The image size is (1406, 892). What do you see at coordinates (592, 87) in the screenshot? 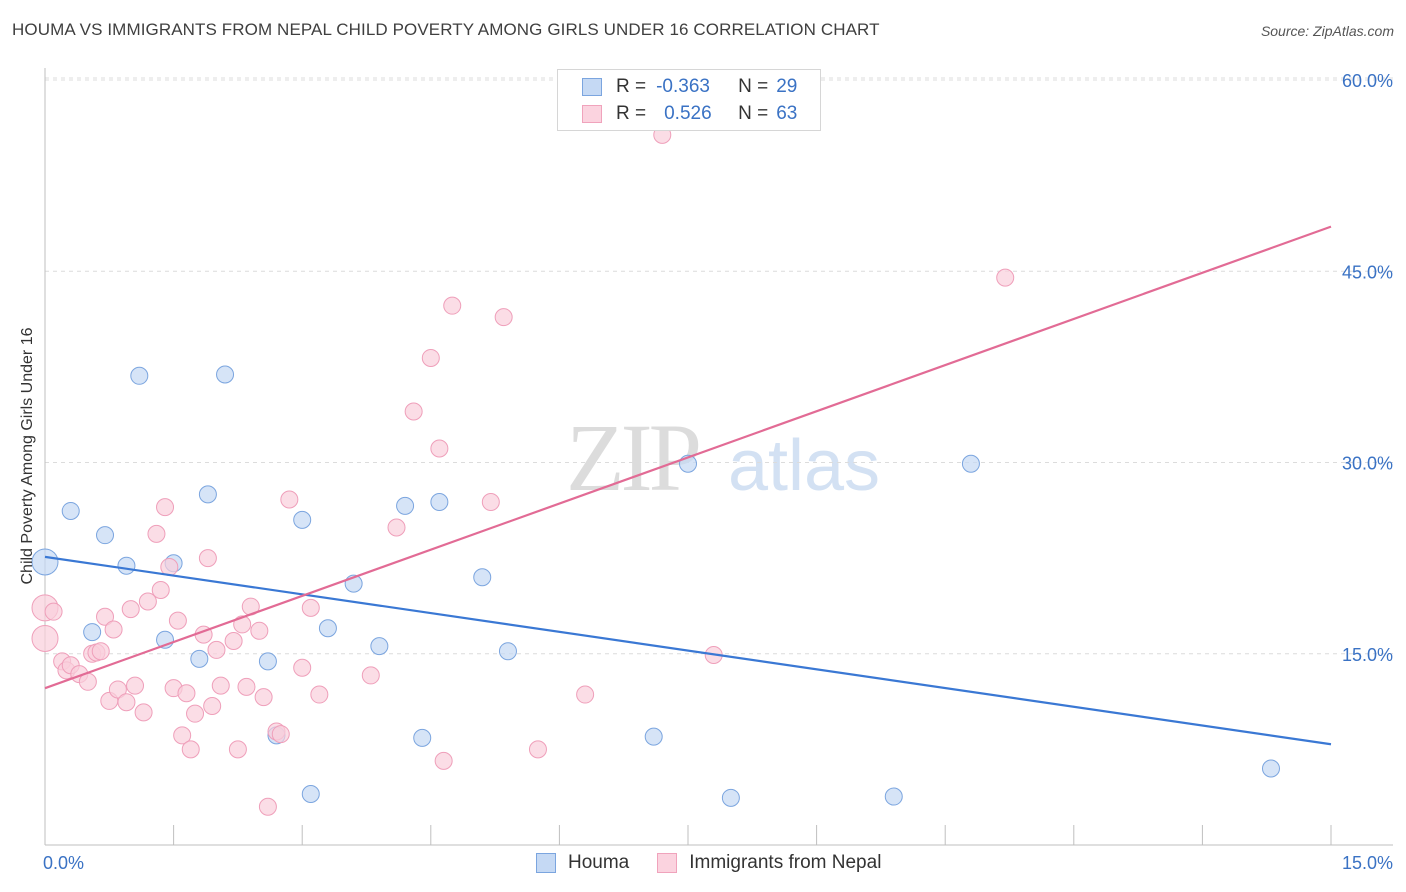
I see `houma-swatch` at bounding box center [592, 87].